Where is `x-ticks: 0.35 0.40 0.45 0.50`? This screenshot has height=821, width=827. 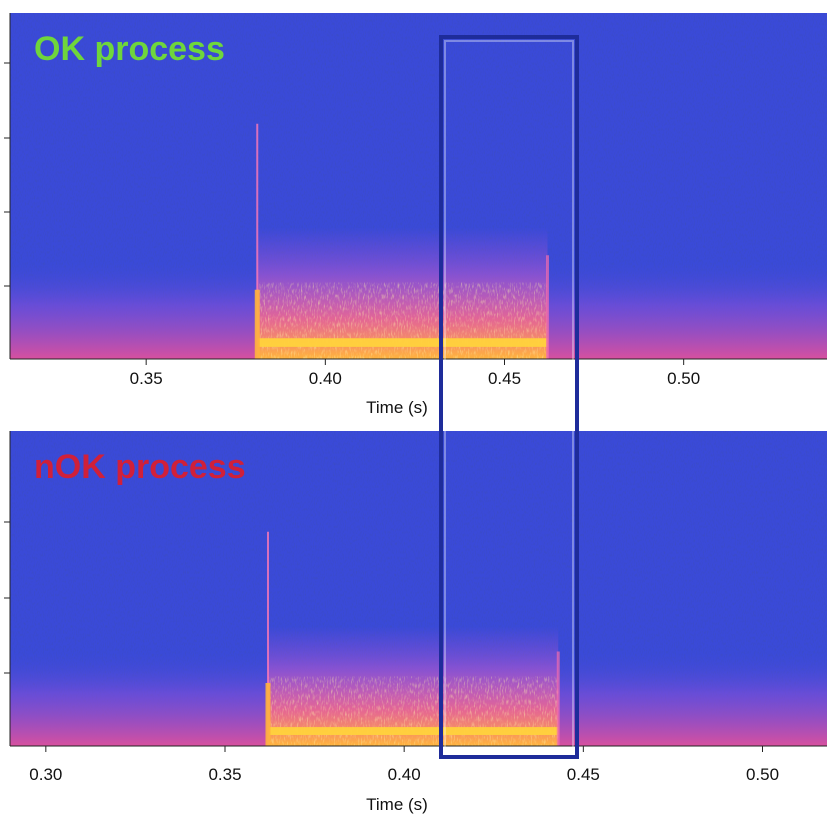
x-ticks: 0.35 0.40 0.45 0.50 is located at coordinates (415, 373).